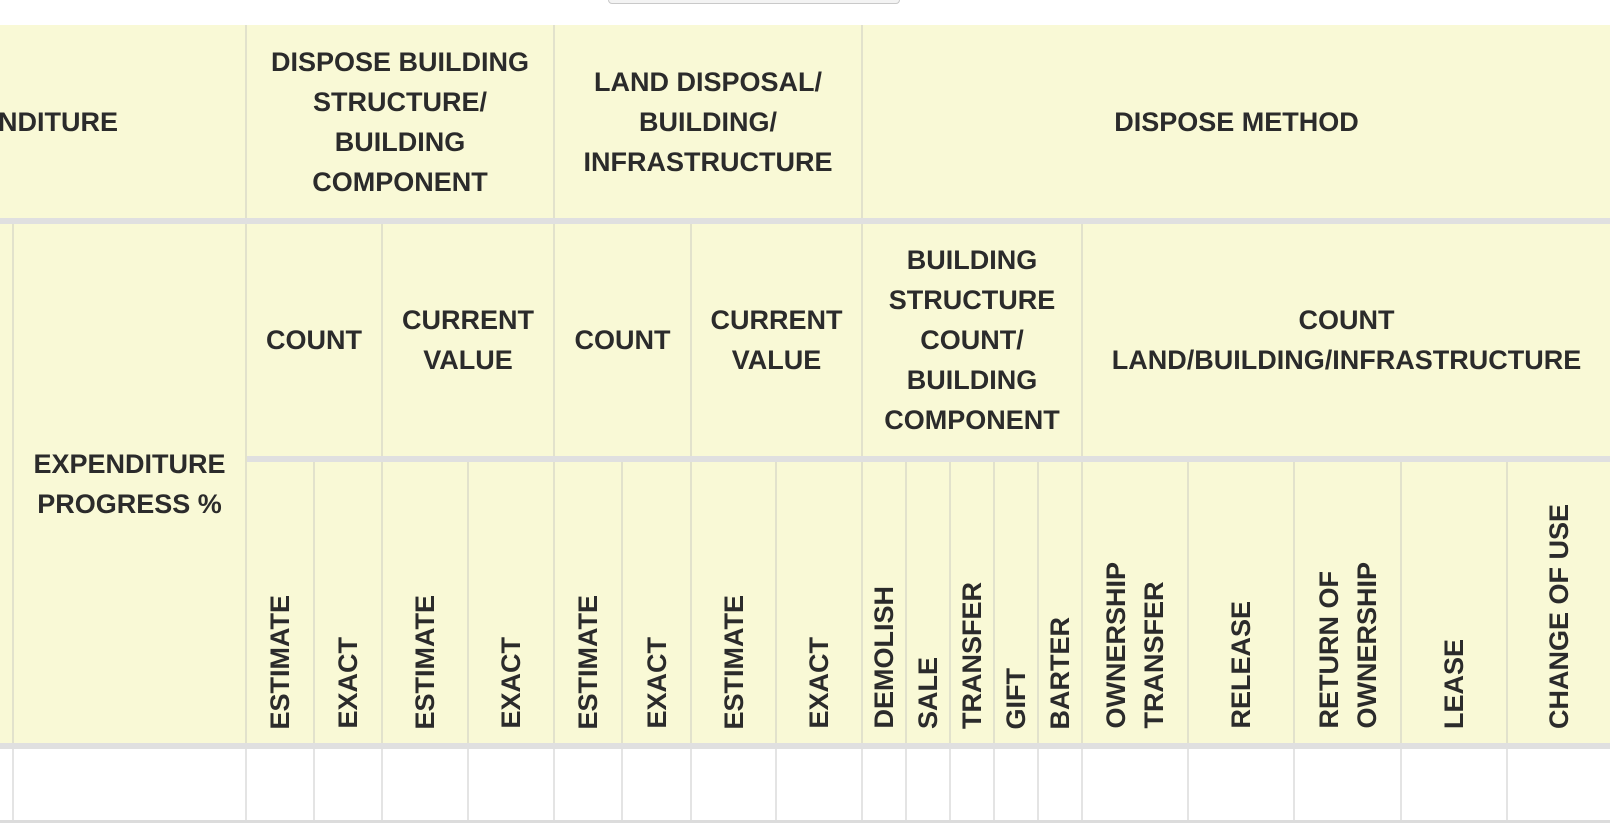 This screenshot has width=1610, height=840. I want to click on leaf-header-cell: LEASE, so click(1455, 602).